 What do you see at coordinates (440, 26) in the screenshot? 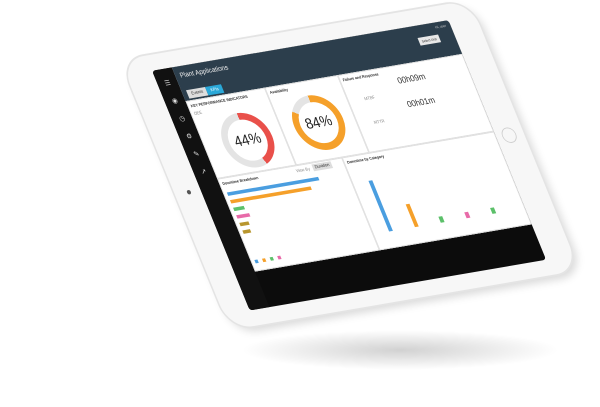
I see `user-menu: Hi, user` at bounding box center [440, 26].